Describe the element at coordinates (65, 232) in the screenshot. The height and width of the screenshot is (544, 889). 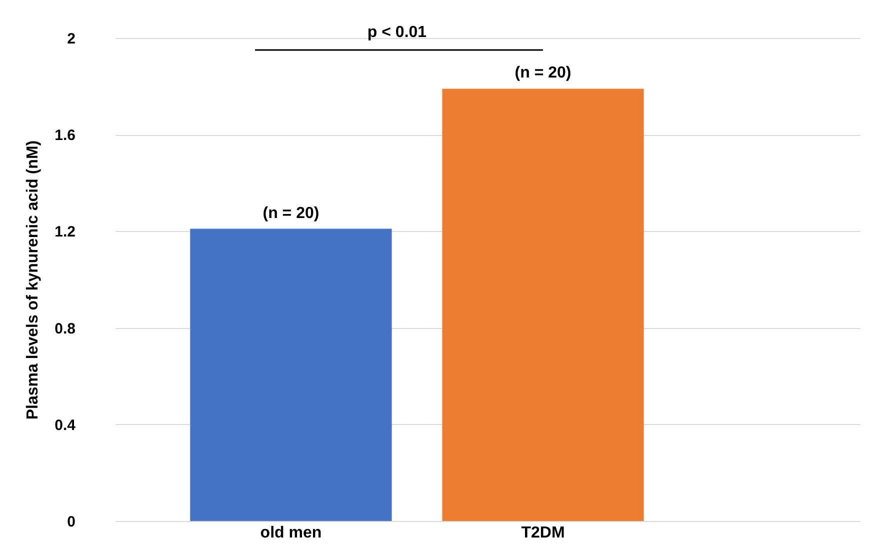
I see `y-tick-label: 1.2` at that location.